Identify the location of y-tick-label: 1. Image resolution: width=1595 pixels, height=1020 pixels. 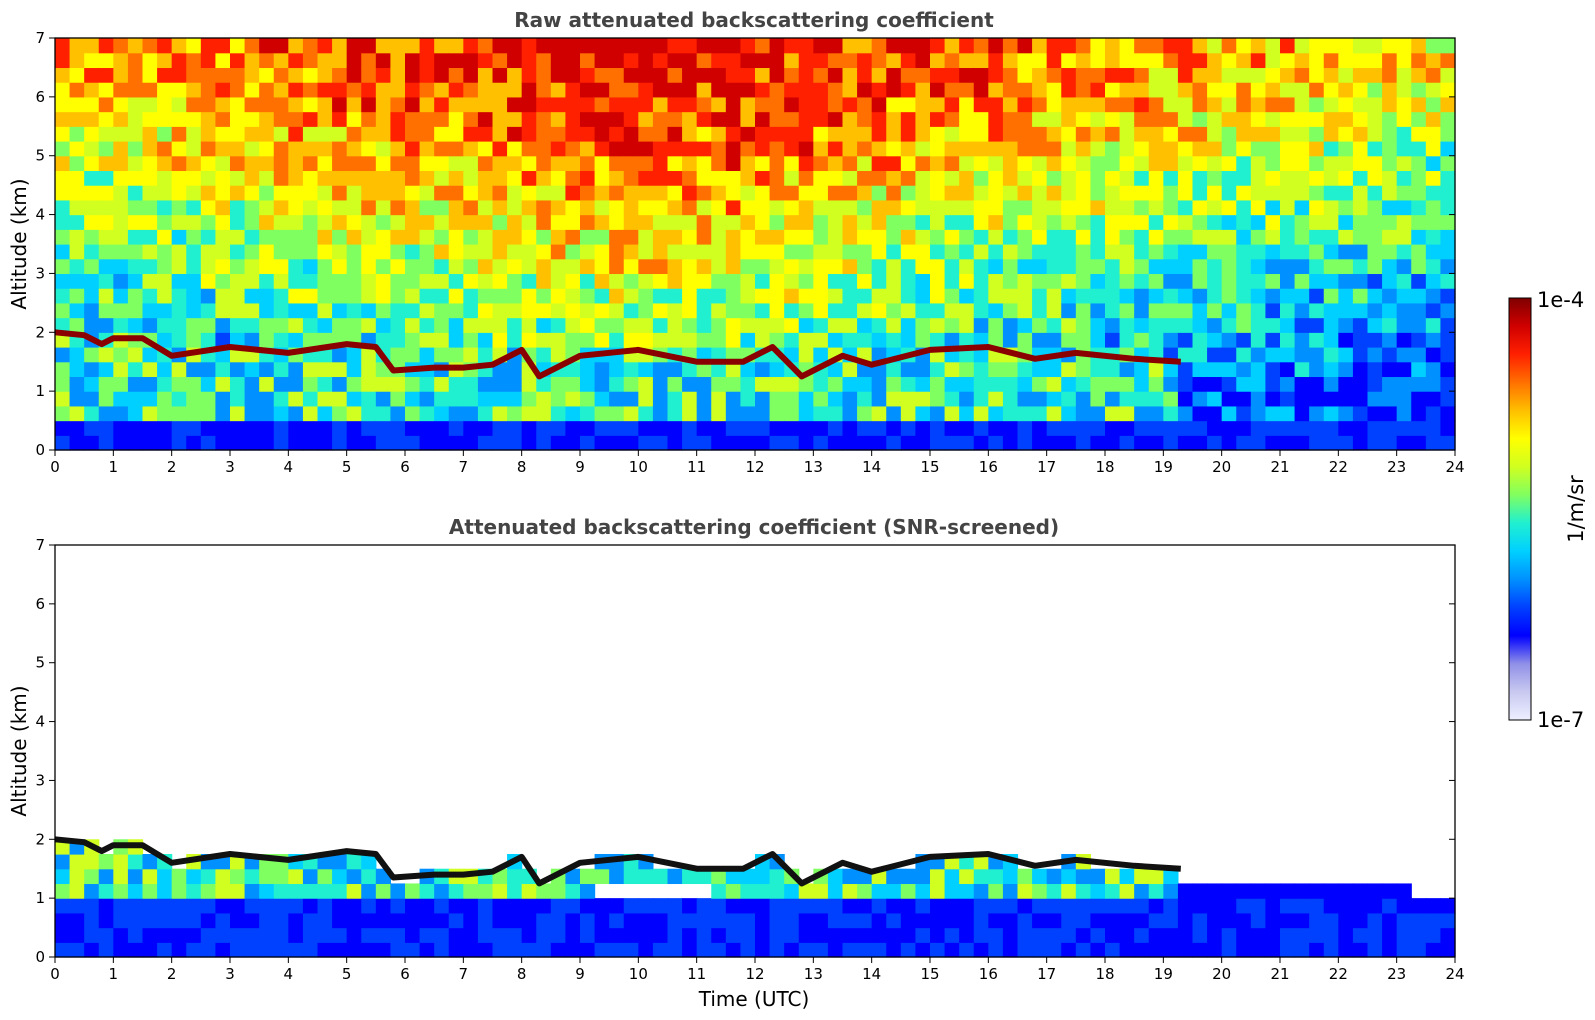
(40, 391).